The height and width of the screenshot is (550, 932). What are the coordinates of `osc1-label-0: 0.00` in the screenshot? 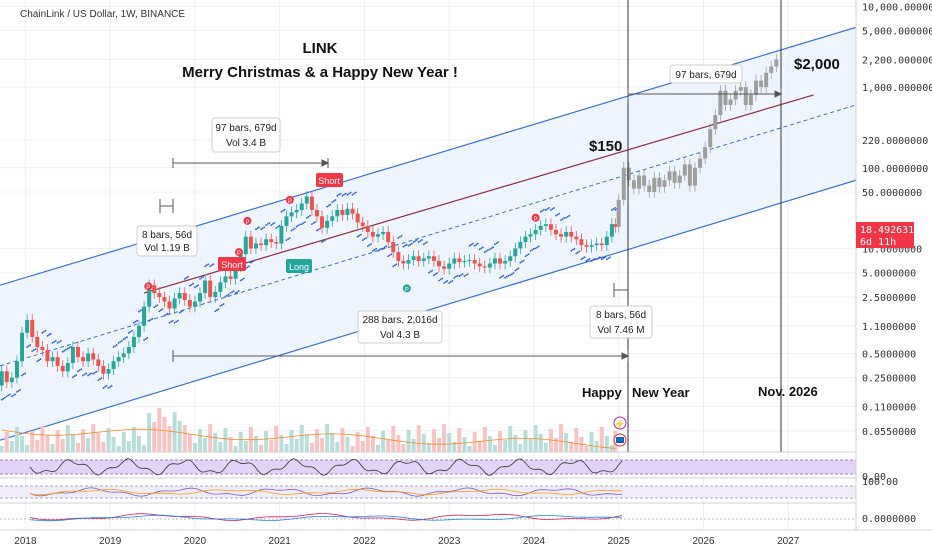 It's located at (874, 477).